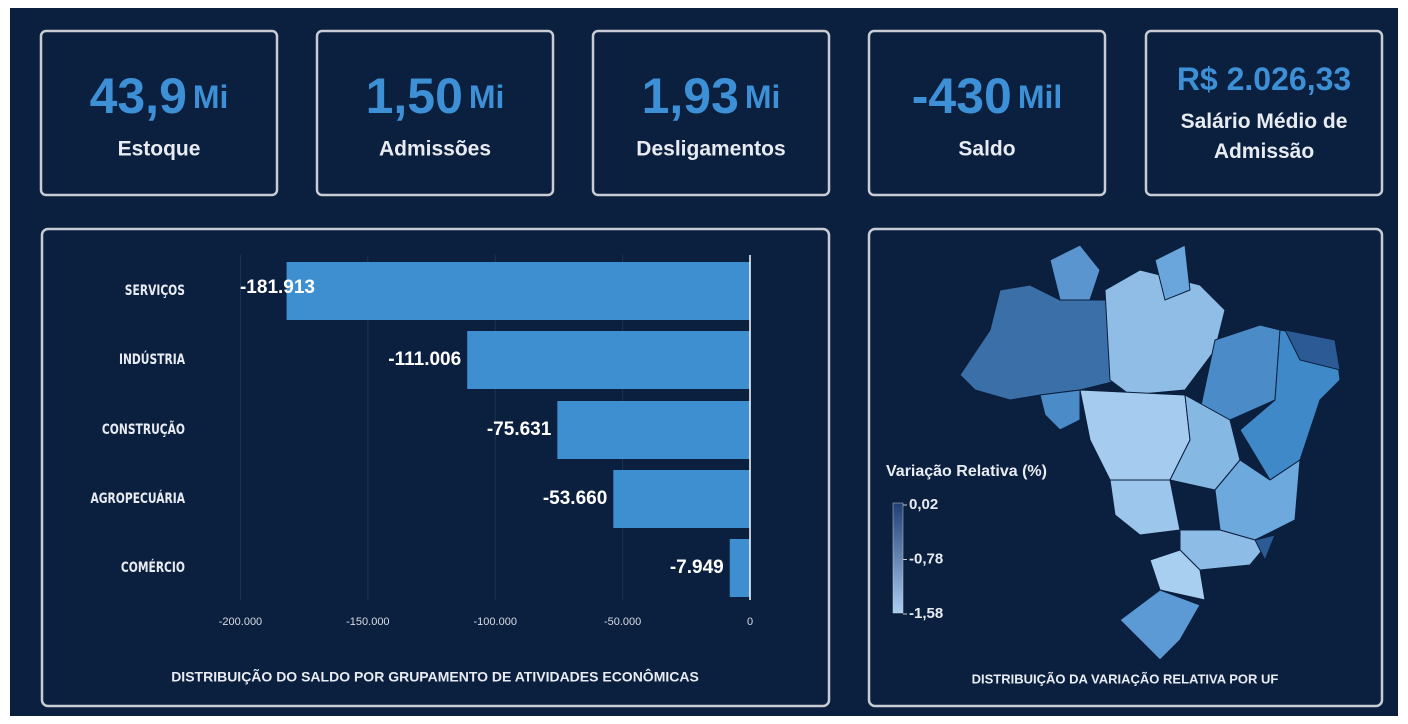 The image size is (1408, 724). What do you see at coordinates (277, 287) in the screenshot?
I see `value-label: -181.913` at bounding box center [277, 287].